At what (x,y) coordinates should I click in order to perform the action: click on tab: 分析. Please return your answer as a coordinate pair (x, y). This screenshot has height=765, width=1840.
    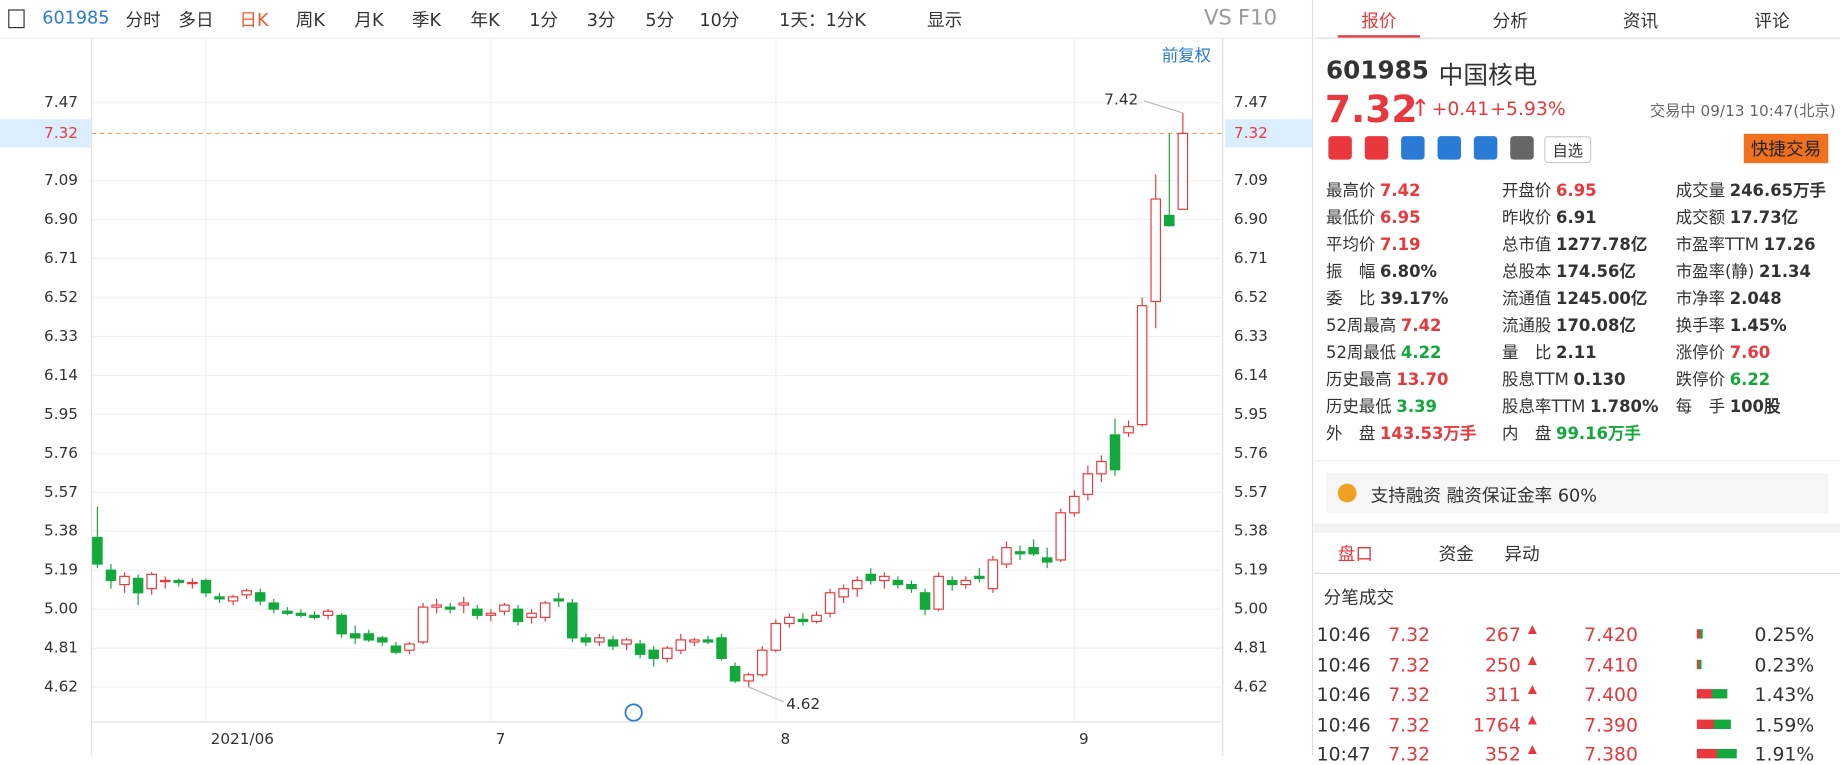
    Looking at the image, I should click on (1510, 21).